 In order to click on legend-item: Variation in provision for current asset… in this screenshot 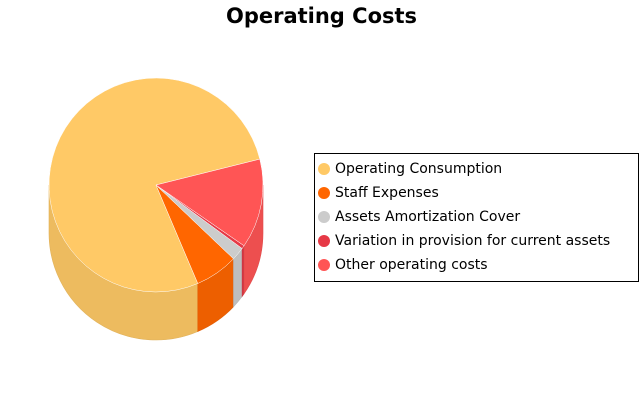, I will do `click(478, 241)`.